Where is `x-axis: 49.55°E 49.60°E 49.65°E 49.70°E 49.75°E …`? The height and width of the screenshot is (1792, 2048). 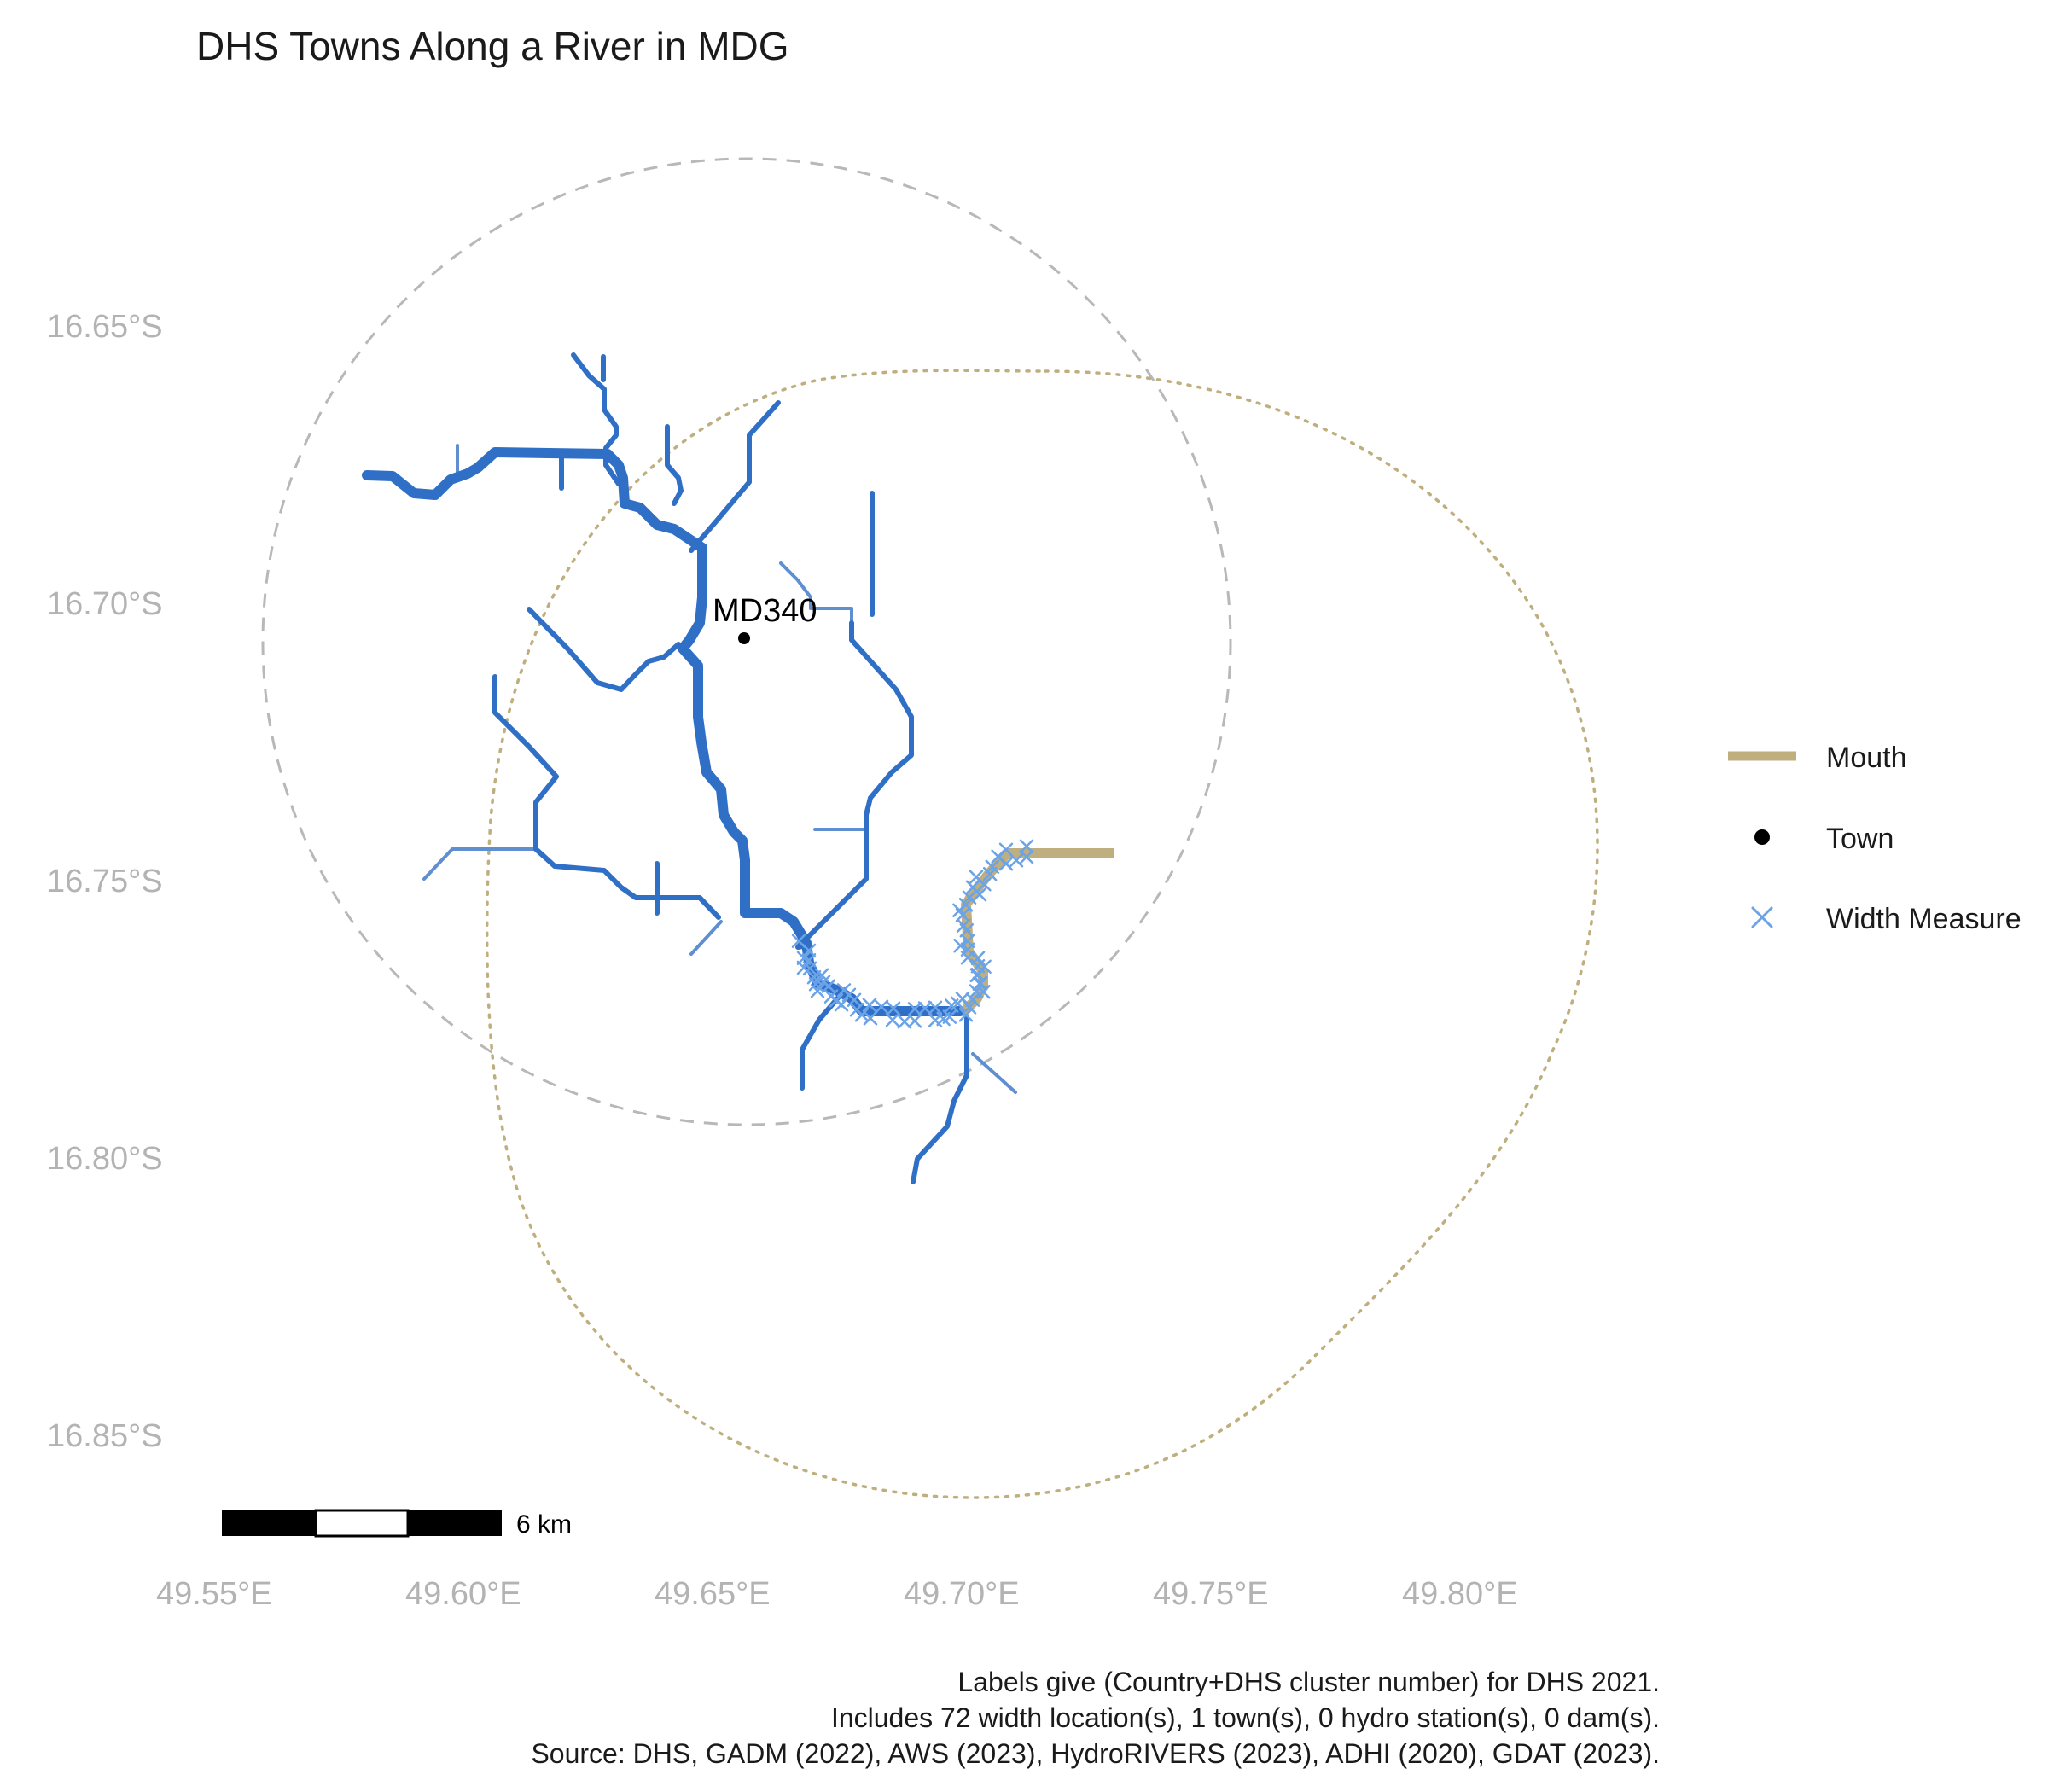
x-axis: 49.55°E 49.60°E 49.65°E 49.70°E 49.75°E … is located at coordinates (837, 1594).